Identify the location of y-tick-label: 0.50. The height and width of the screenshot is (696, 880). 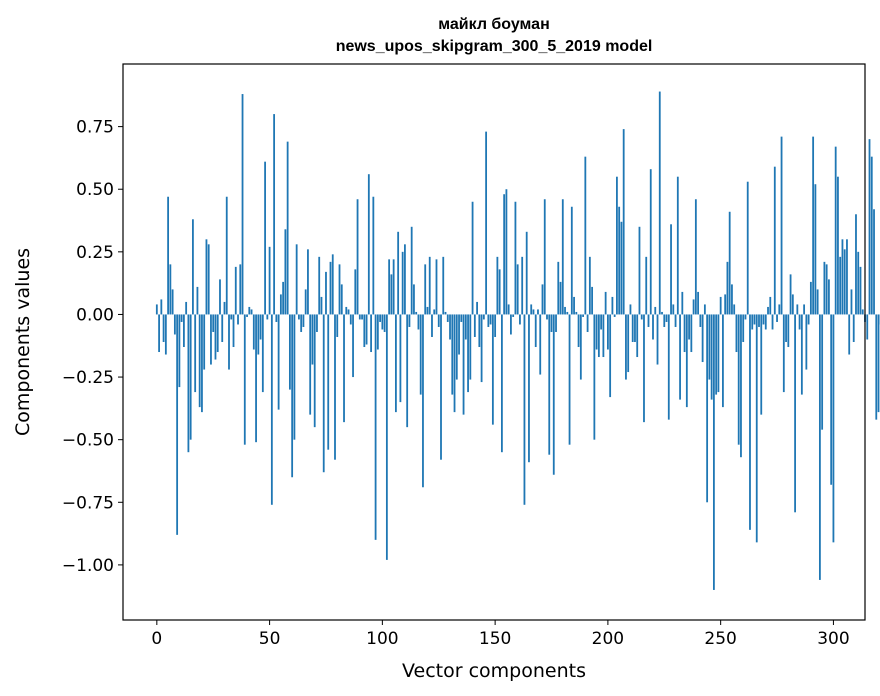
(95, 190).